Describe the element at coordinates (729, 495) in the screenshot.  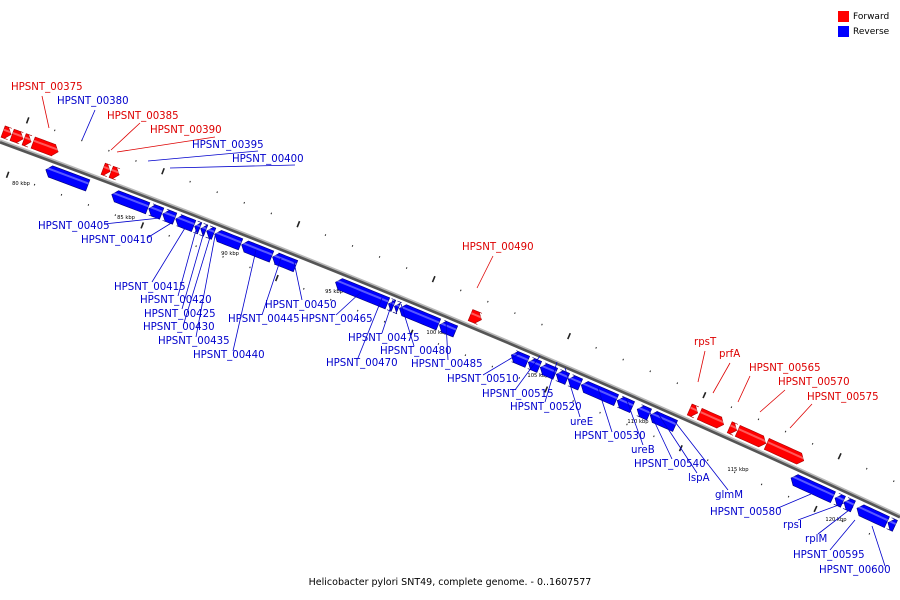
I see `gene-label: glmM` at that location.